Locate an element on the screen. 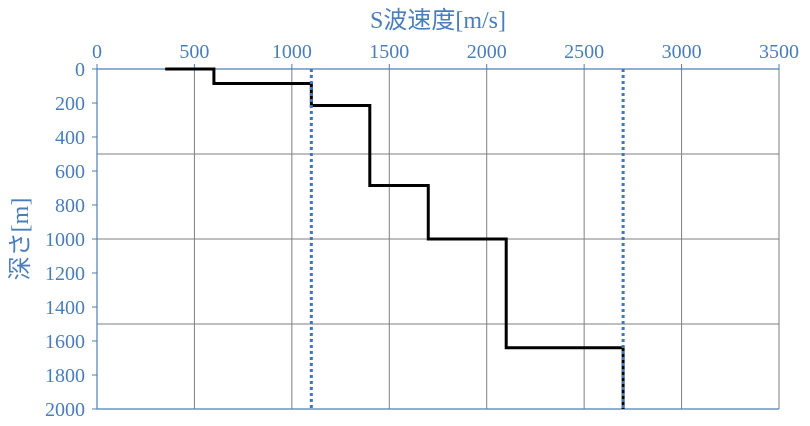 The width and height of the screenshot is (810, 426). y-tick-label-4: 800 is located at coordinates (70, 206).